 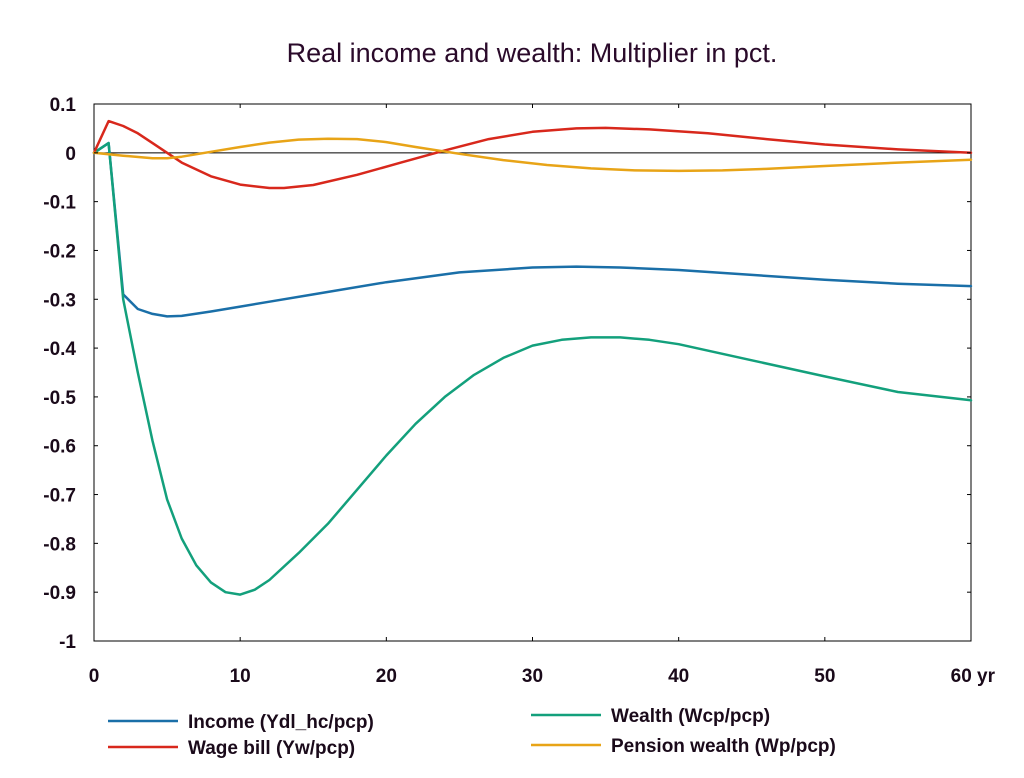 What do you see at coordinates (240, 676) in the screenshot?
I see `x-tick-label: 10` at bounding box center [240, 676].